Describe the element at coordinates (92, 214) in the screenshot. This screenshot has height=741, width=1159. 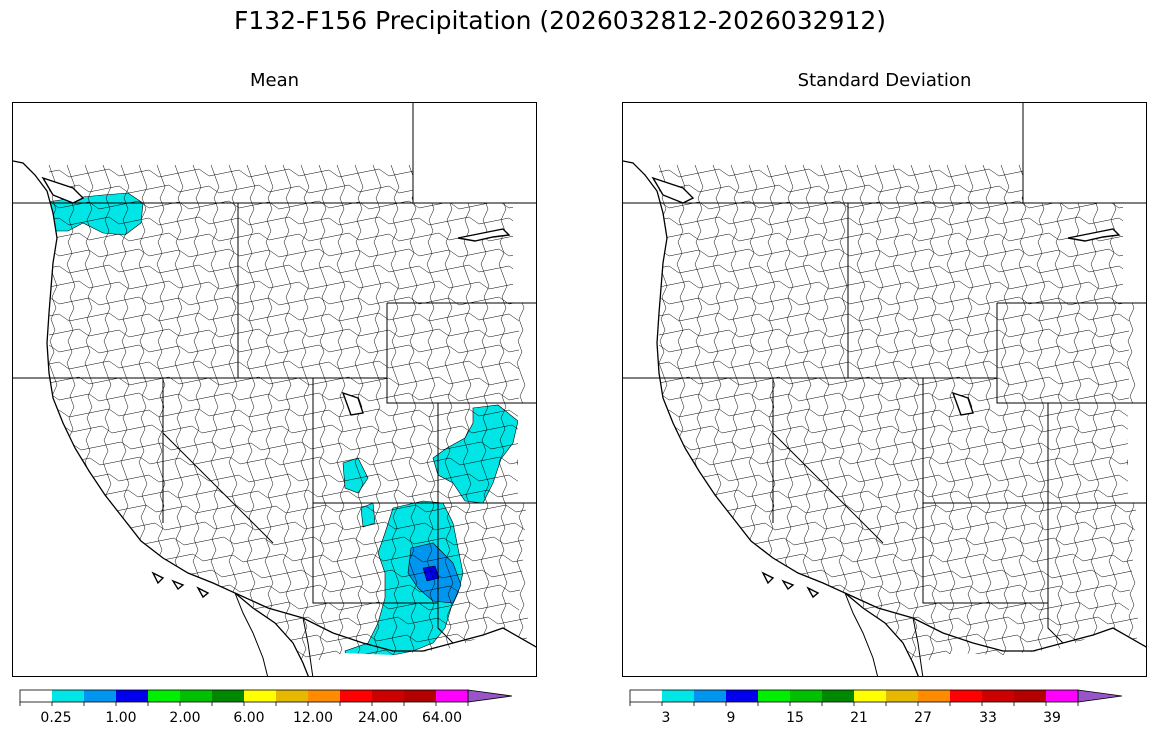
I see `precip-region-northwest-washington` at that location.